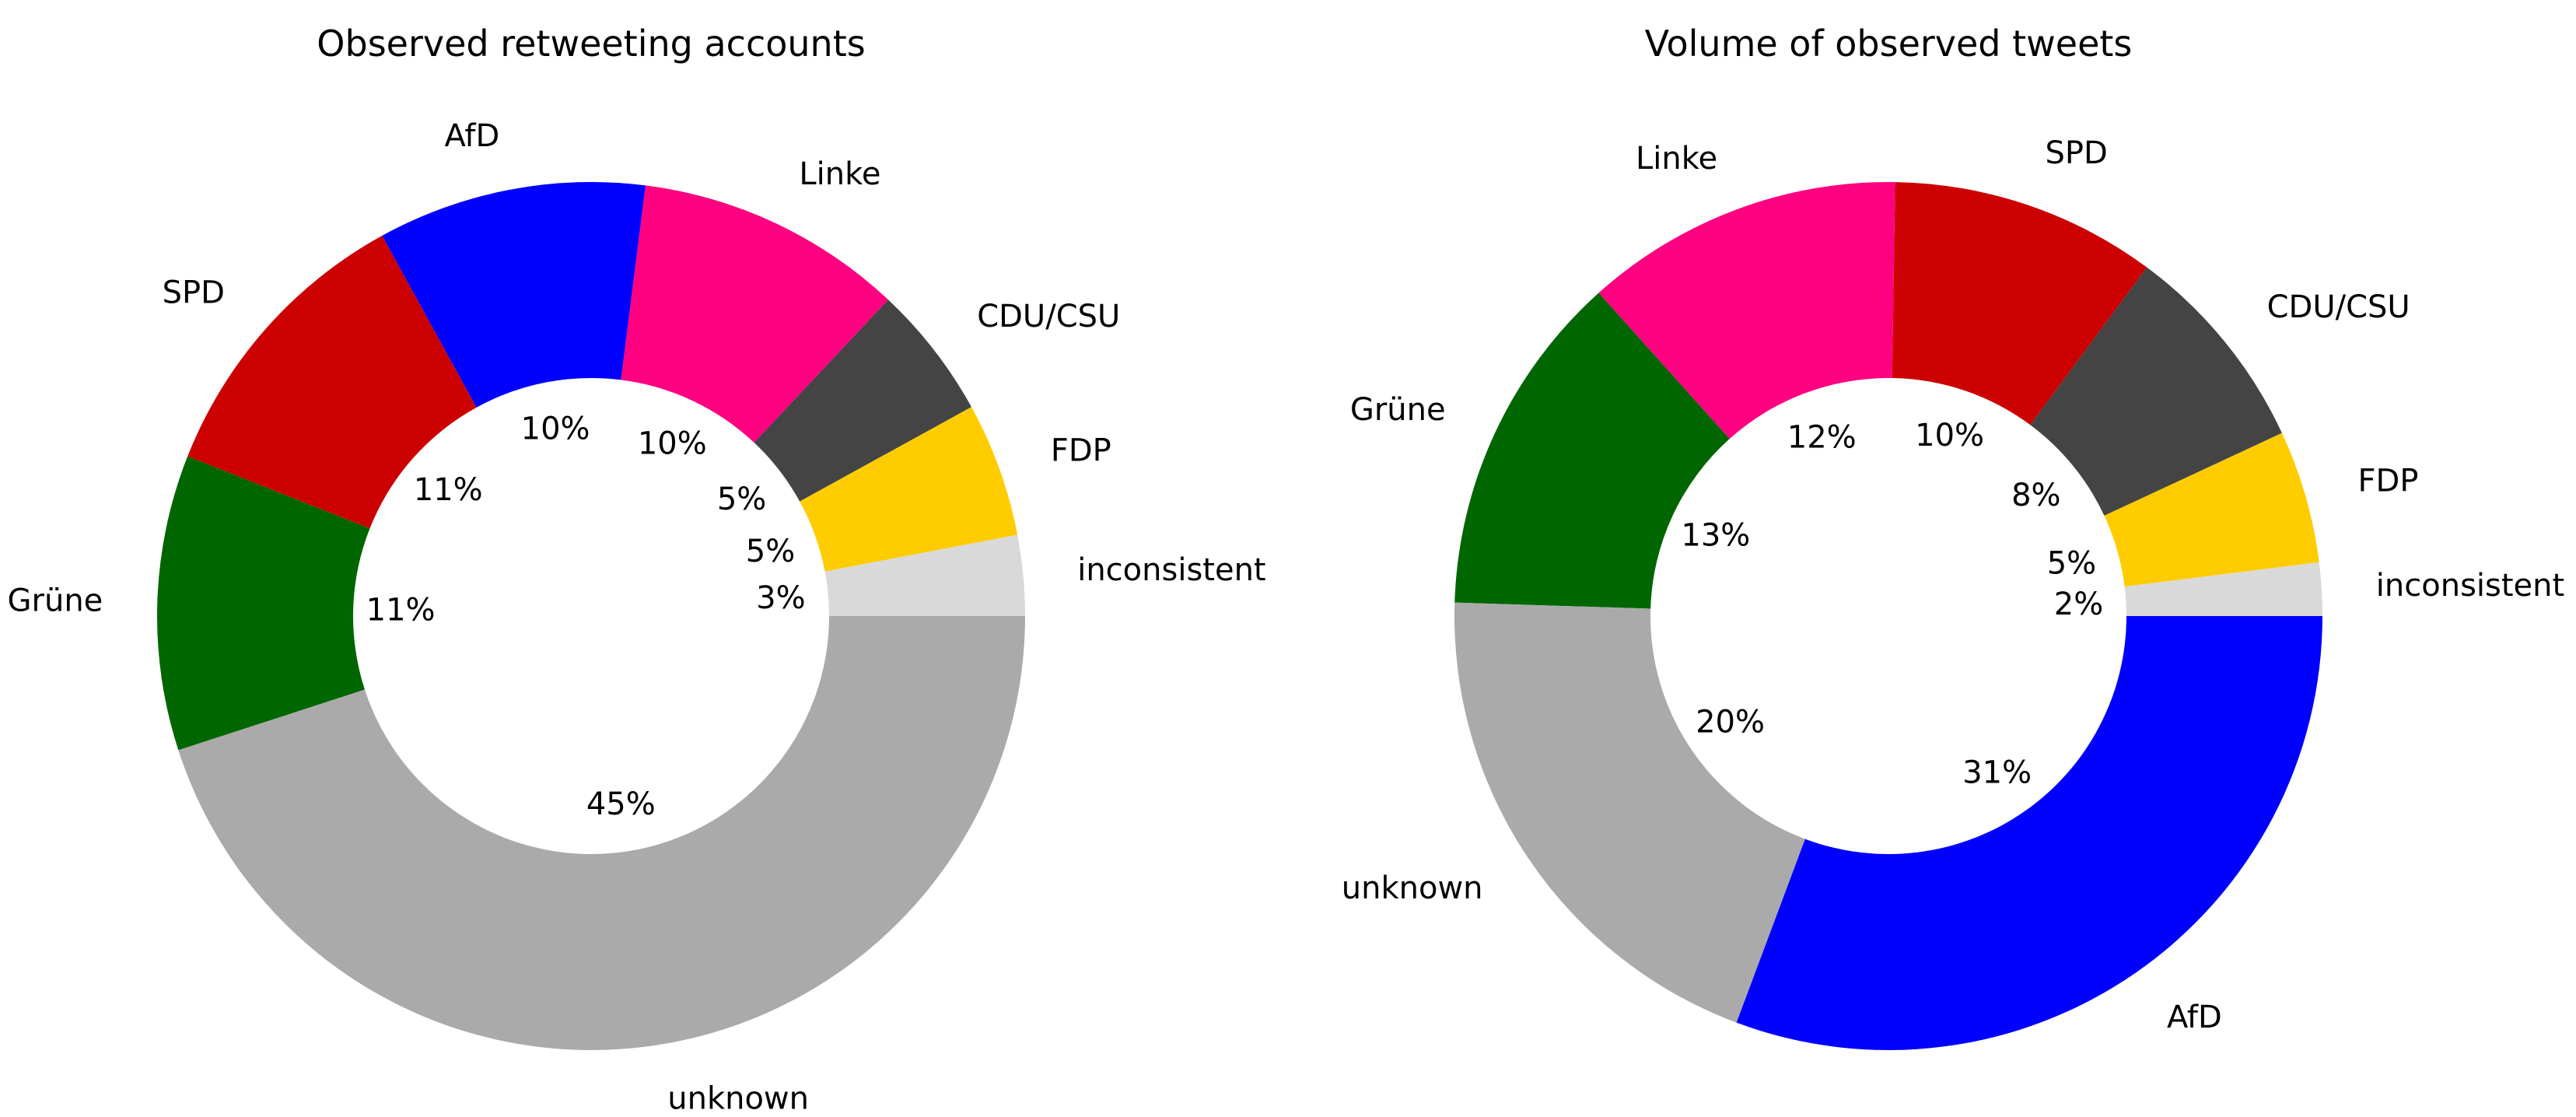 This screenshot has width=2576, height=1117. I want to click on pct-label-spd: 11%, so click(449, 490).